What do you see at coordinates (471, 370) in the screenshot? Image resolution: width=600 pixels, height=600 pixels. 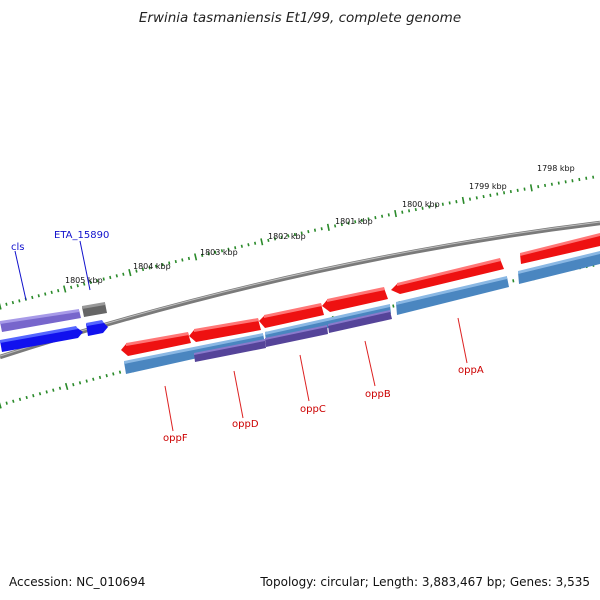 I see `gene-label-oppA: oppA` at bounding box center [471, 370].